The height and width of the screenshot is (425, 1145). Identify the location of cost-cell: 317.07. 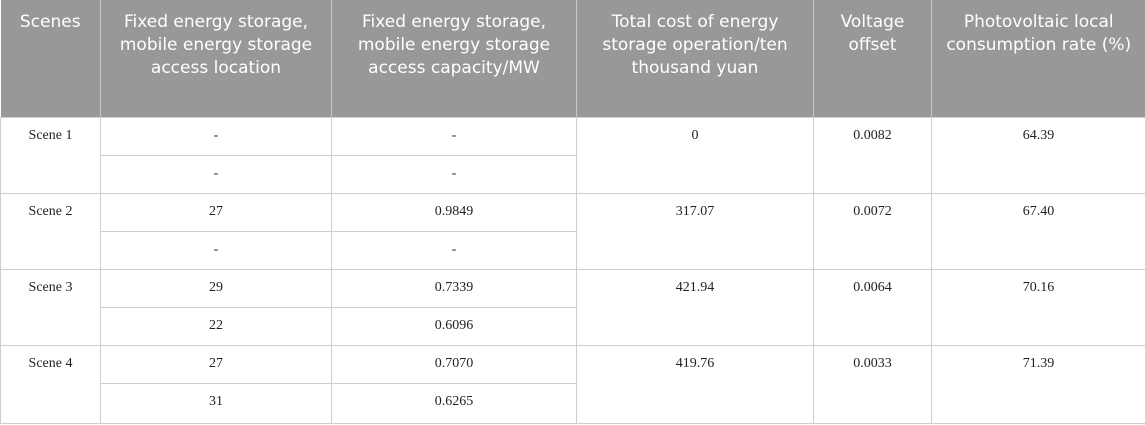
(695, 231).